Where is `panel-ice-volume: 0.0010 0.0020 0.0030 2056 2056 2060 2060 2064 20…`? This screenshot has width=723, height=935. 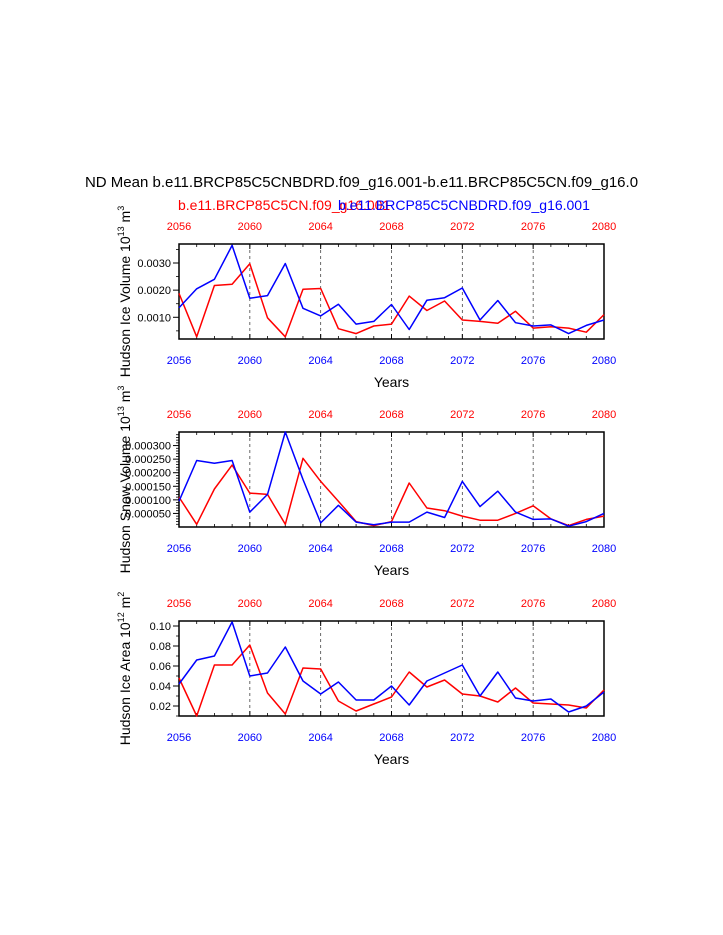 panel-ice-volume: 0.0010 0.0020 0.0030 2056 2056 2060 2060 2064 20… is located at coordinates (366, 298).